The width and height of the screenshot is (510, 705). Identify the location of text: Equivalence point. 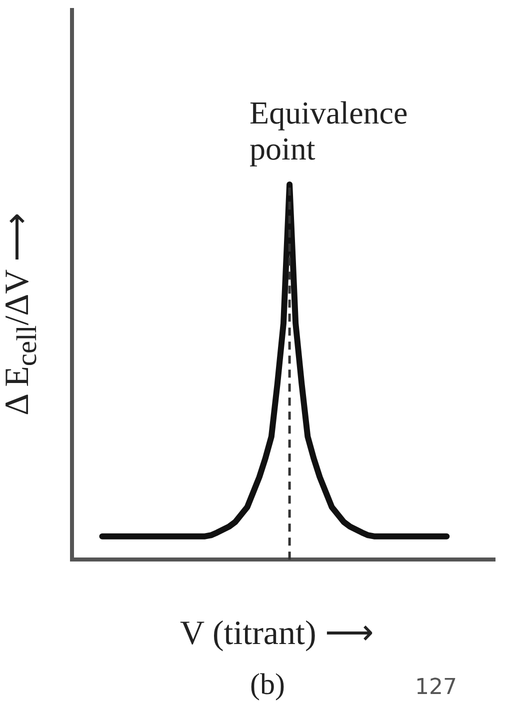
(329, 130).